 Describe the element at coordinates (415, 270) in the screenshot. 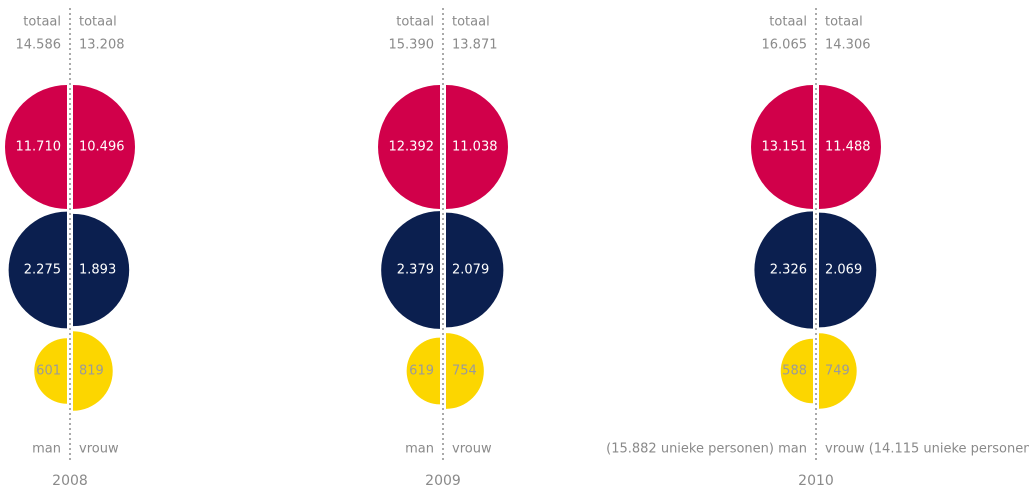

I see `value-label: 2.379` at that location.